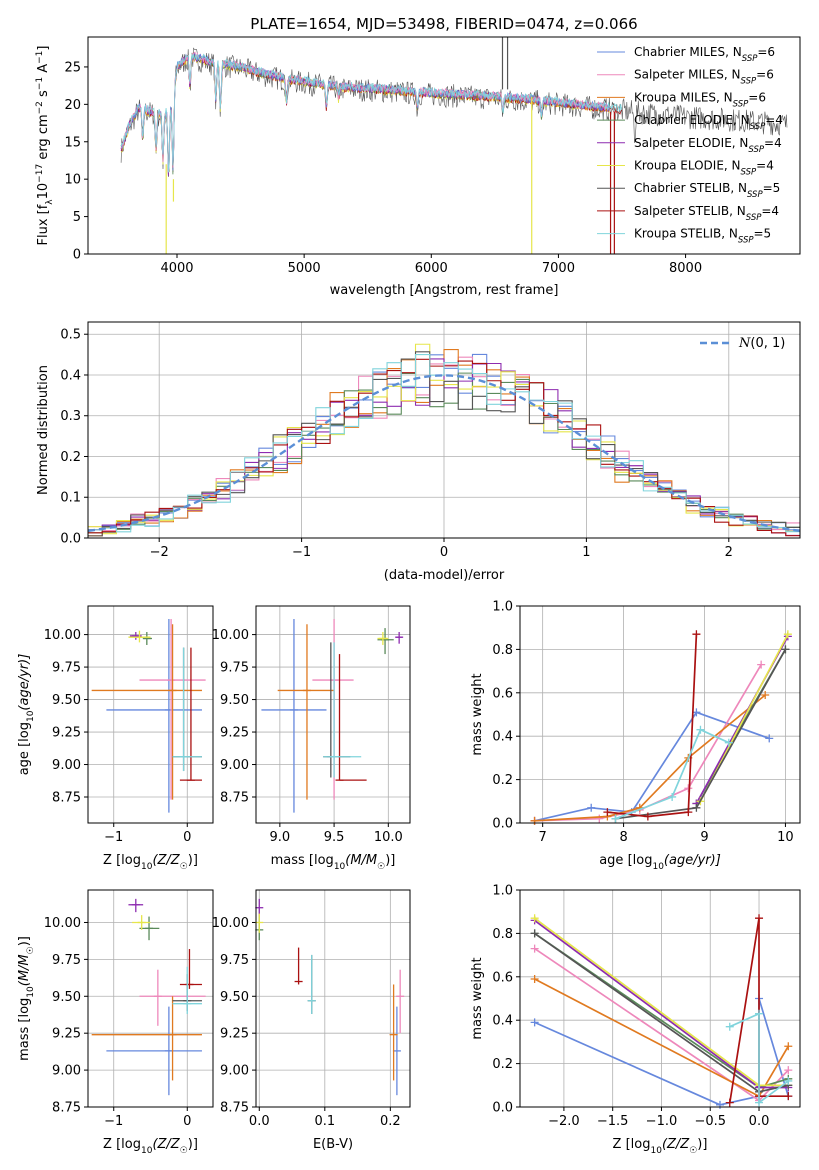 Image resolution: width=819 pixels, height=1170 pixels. What do you see at coordinates (564, 1121) in the screenshot?
I see `tick-label-x: −2.0` at bounding box center [564, 1121].